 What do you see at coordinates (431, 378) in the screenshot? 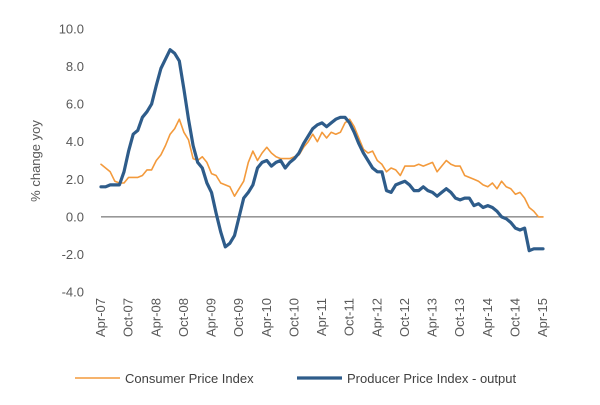
I see `legend-label-producer-price-index: Producer Price Index - output` at bounding box center [431, 378].